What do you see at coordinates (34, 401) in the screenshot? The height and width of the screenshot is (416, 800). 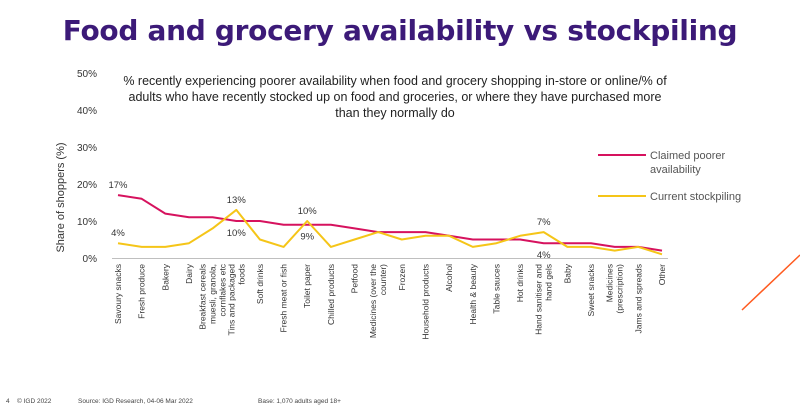 I see `copyright: © IGD 2022` at bounding box center [34, 401].